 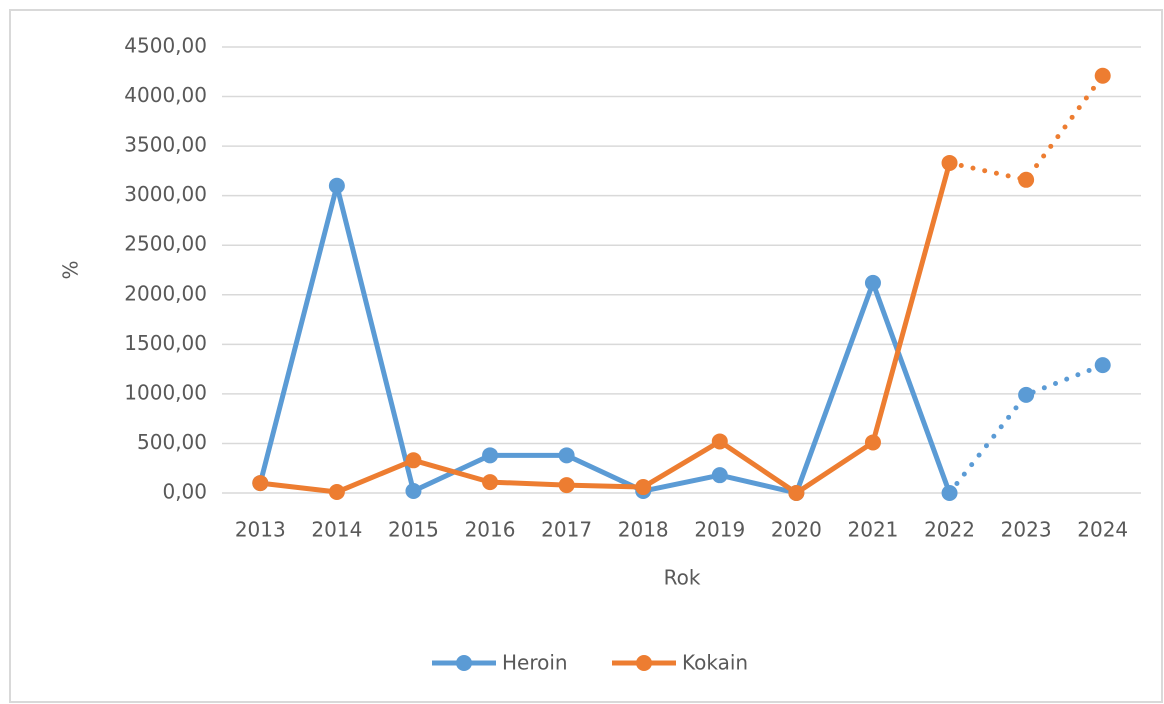 I want to click on y-tick-label: 2000,00, so click(x=165, y=293).